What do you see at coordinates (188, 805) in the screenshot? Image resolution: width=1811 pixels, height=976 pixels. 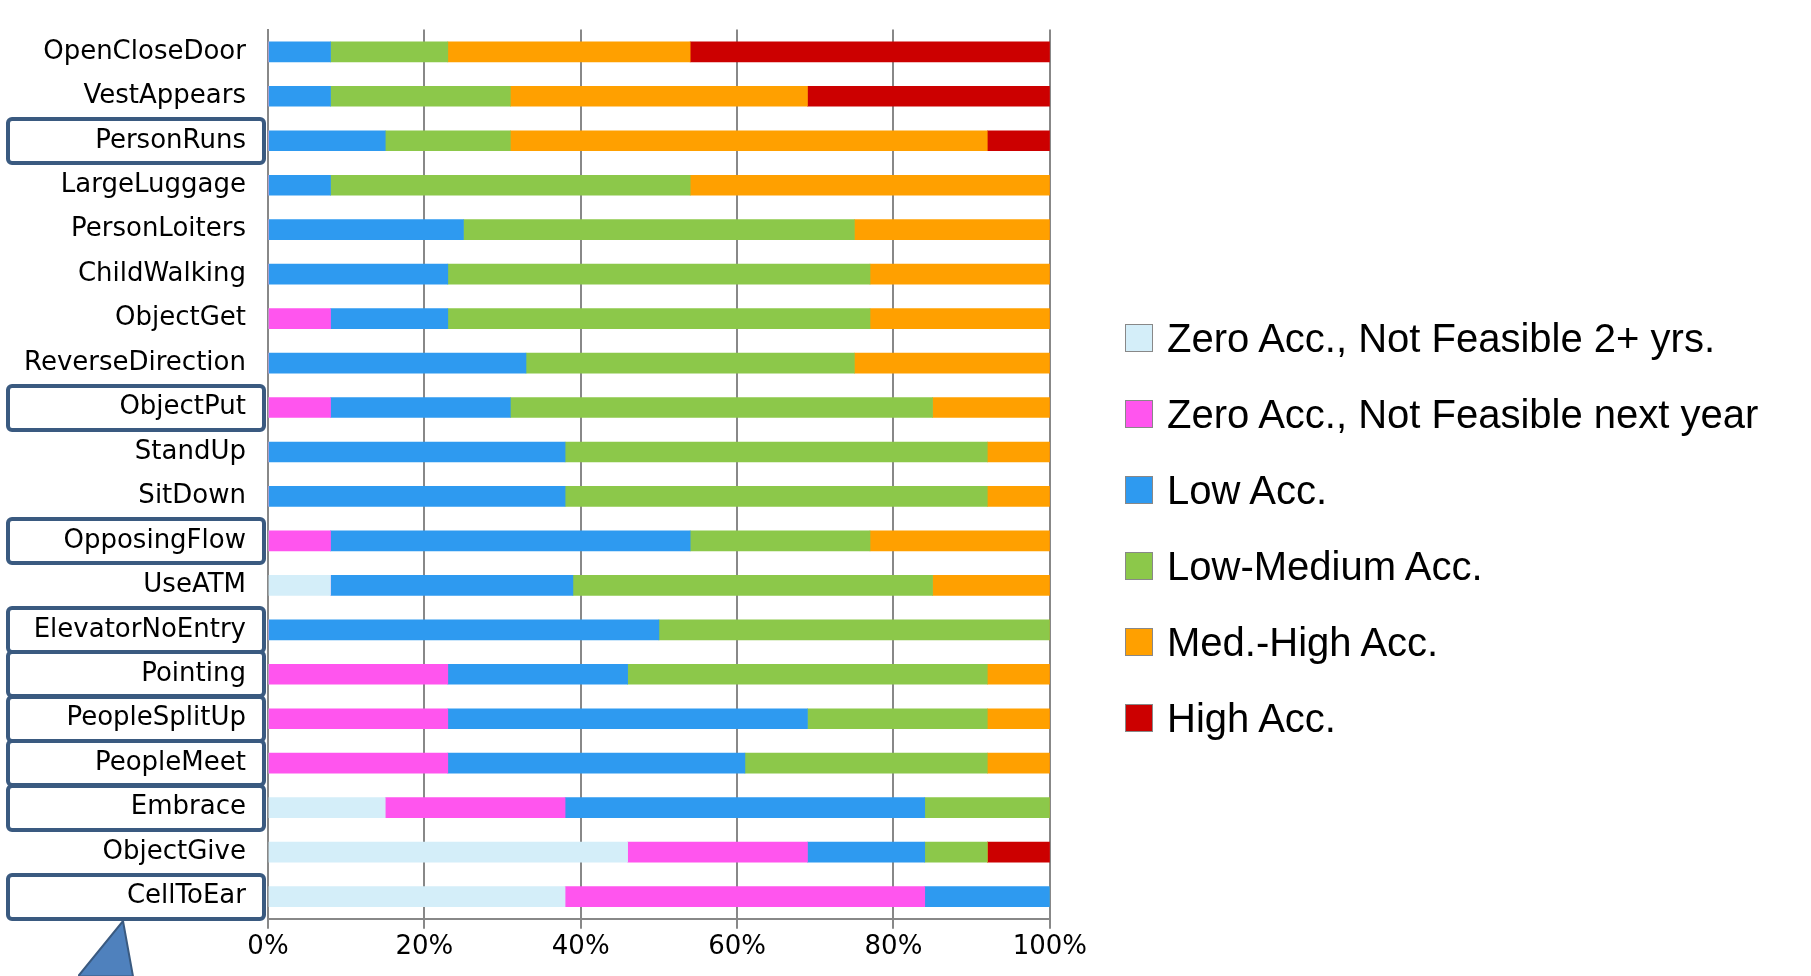 I see `y-tick-label: Embrace` at bounding box center [188, 805].